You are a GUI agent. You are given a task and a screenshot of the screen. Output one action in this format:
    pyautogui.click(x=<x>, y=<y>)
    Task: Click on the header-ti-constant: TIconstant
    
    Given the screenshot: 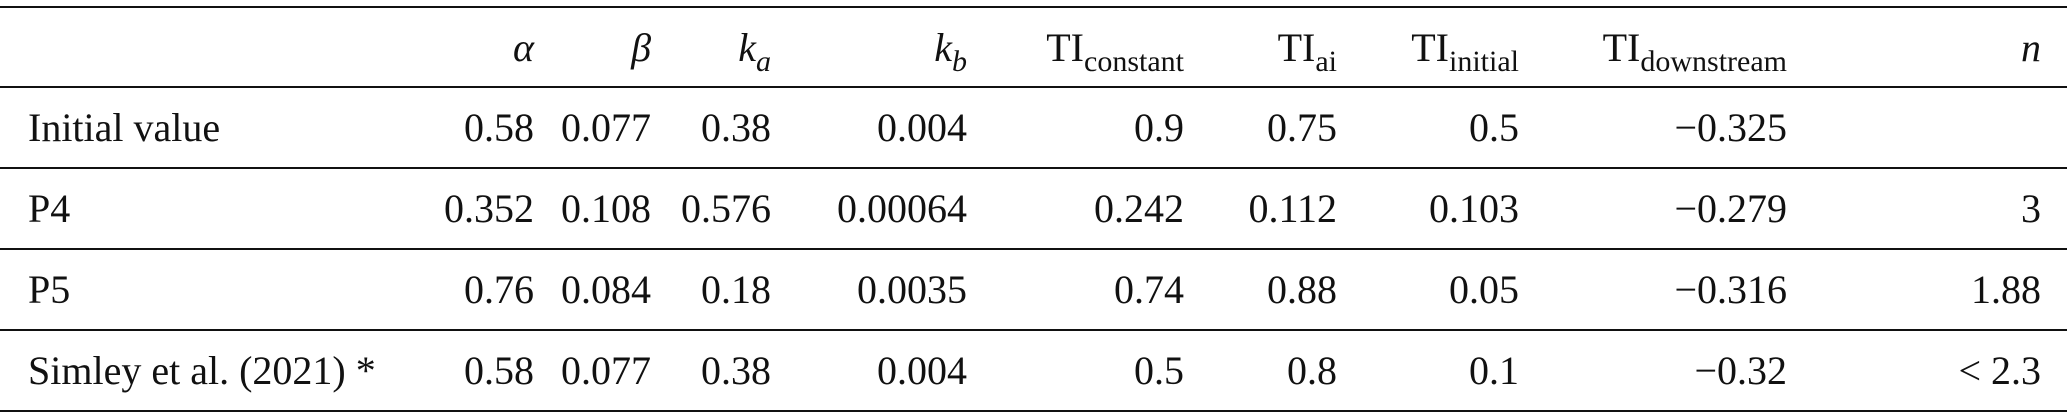 What is the action you would take?
    pyautogui.click(x=1101, y=47)
    